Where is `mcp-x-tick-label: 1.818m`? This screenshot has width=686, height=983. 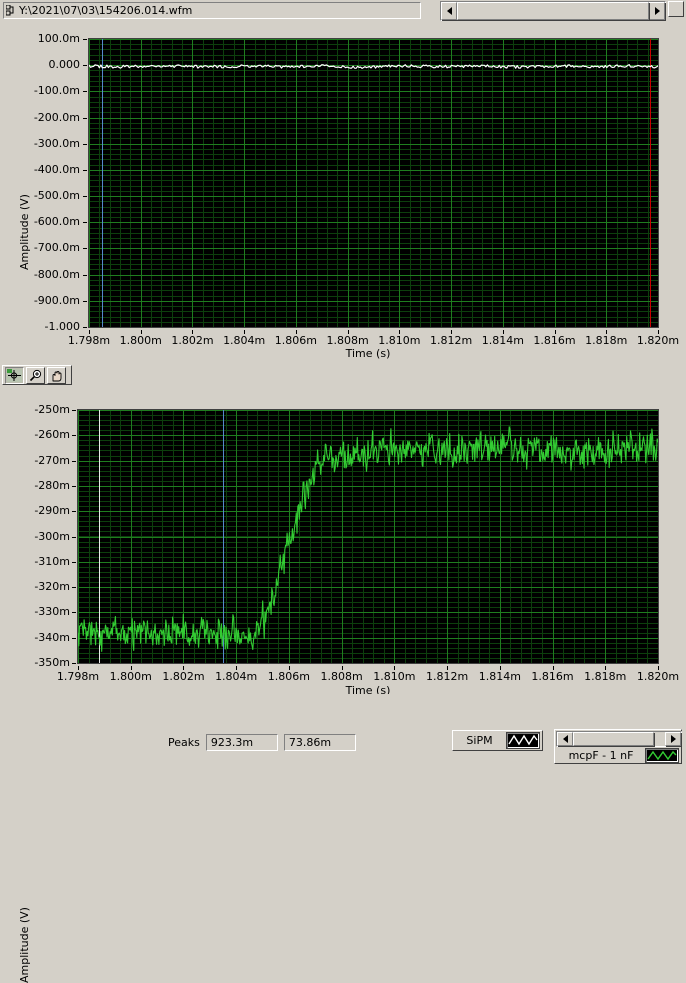 mcp-x-tick-label: 1.818m is located at coordinates (605, 676).